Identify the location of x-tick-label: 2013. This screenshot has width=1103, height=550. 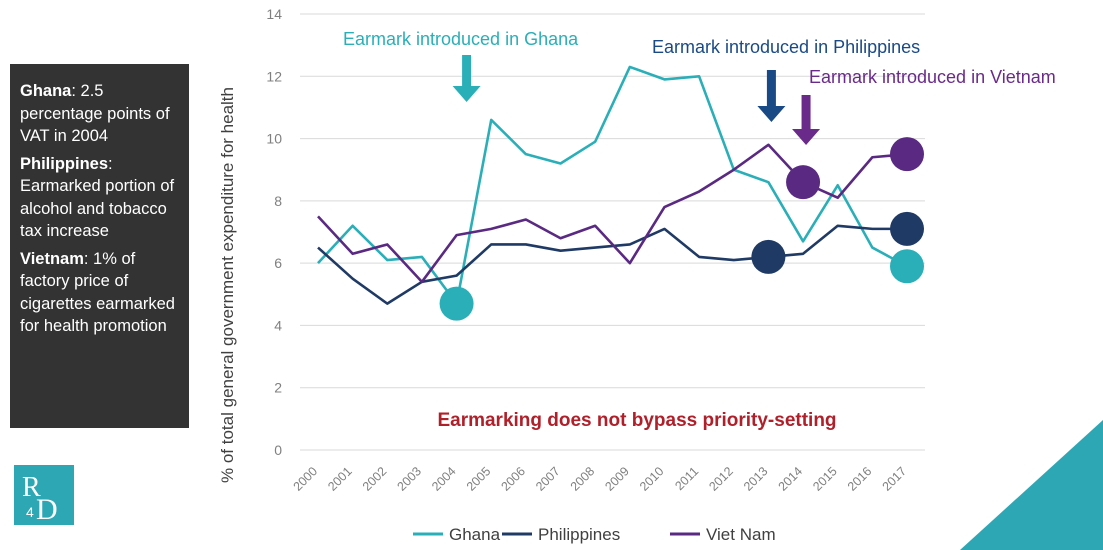
(756, 479).